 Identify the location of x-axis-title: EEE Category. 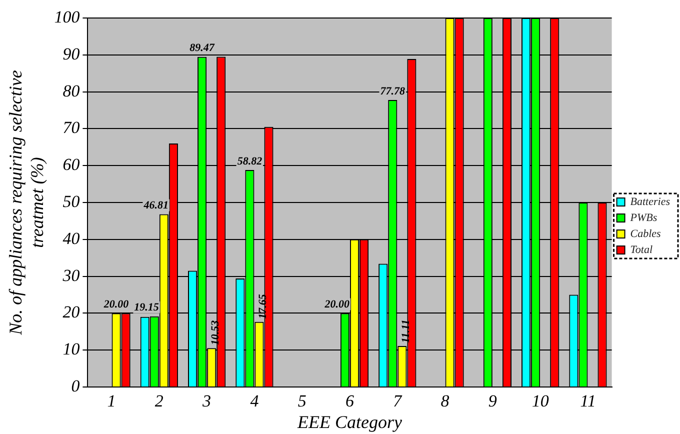
(349, 422).